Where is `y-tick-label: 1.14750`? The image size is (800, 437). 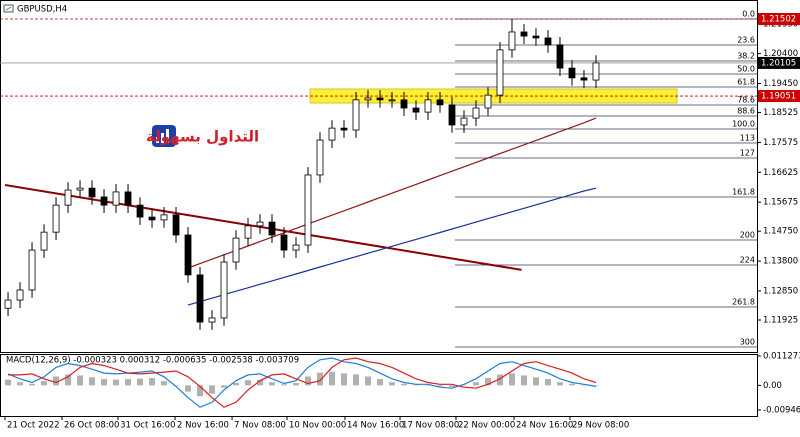
y-tick-label: 1.14750 is located at coordinates (780, 232).